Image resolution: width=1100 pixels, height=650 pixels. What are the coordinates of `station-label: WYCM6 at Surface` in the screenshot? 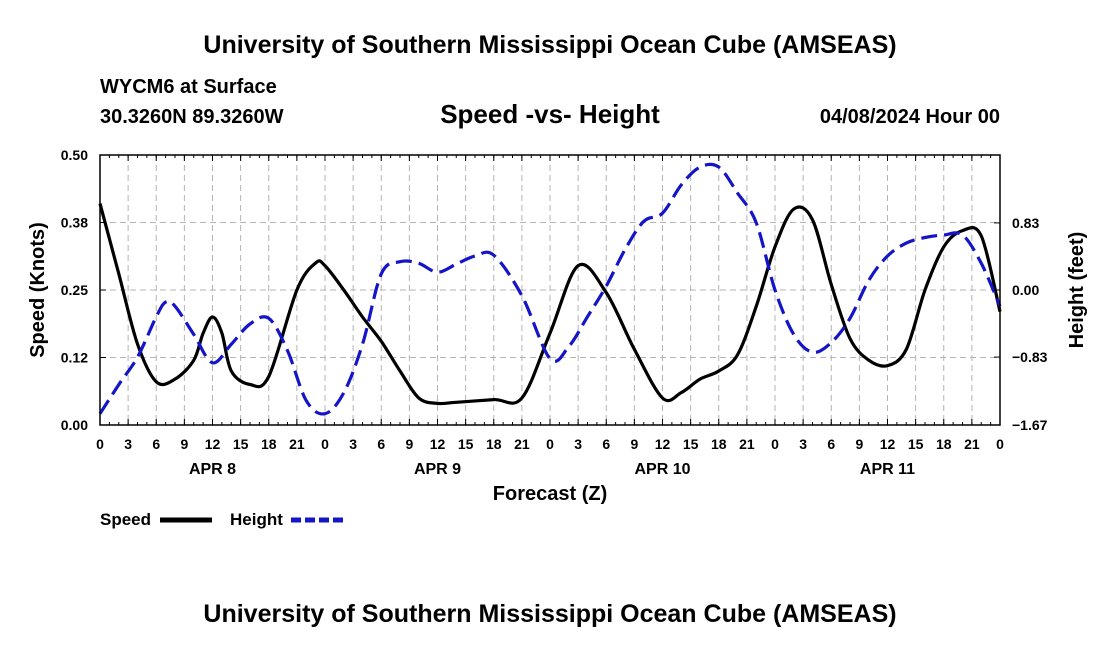 It's located at (188, 87).